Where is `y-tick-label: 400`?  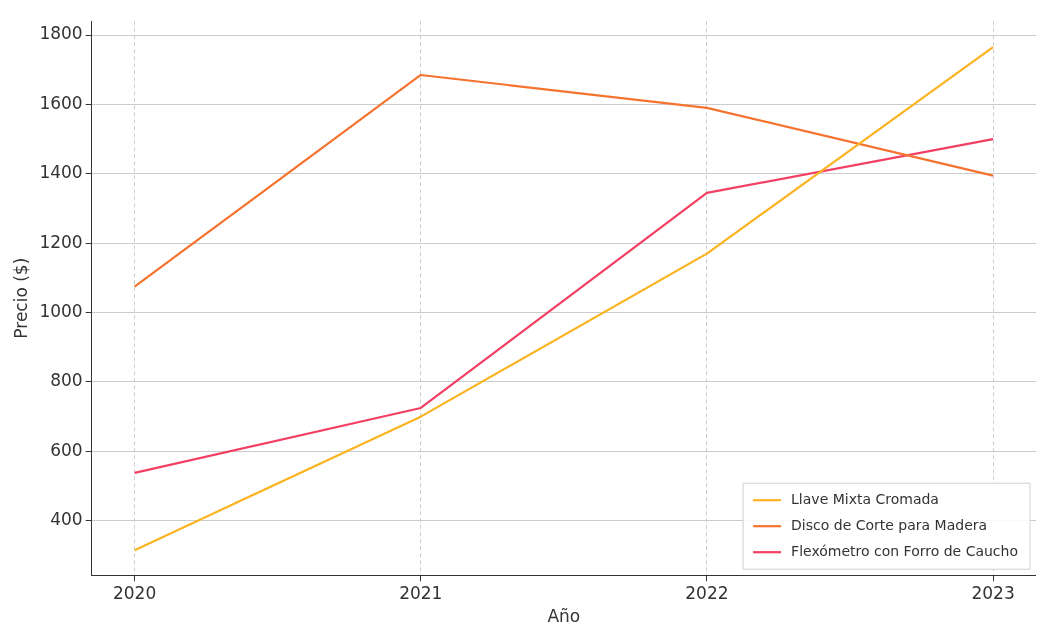 y-tick-label: 400 is located at coordinates (66, 519).